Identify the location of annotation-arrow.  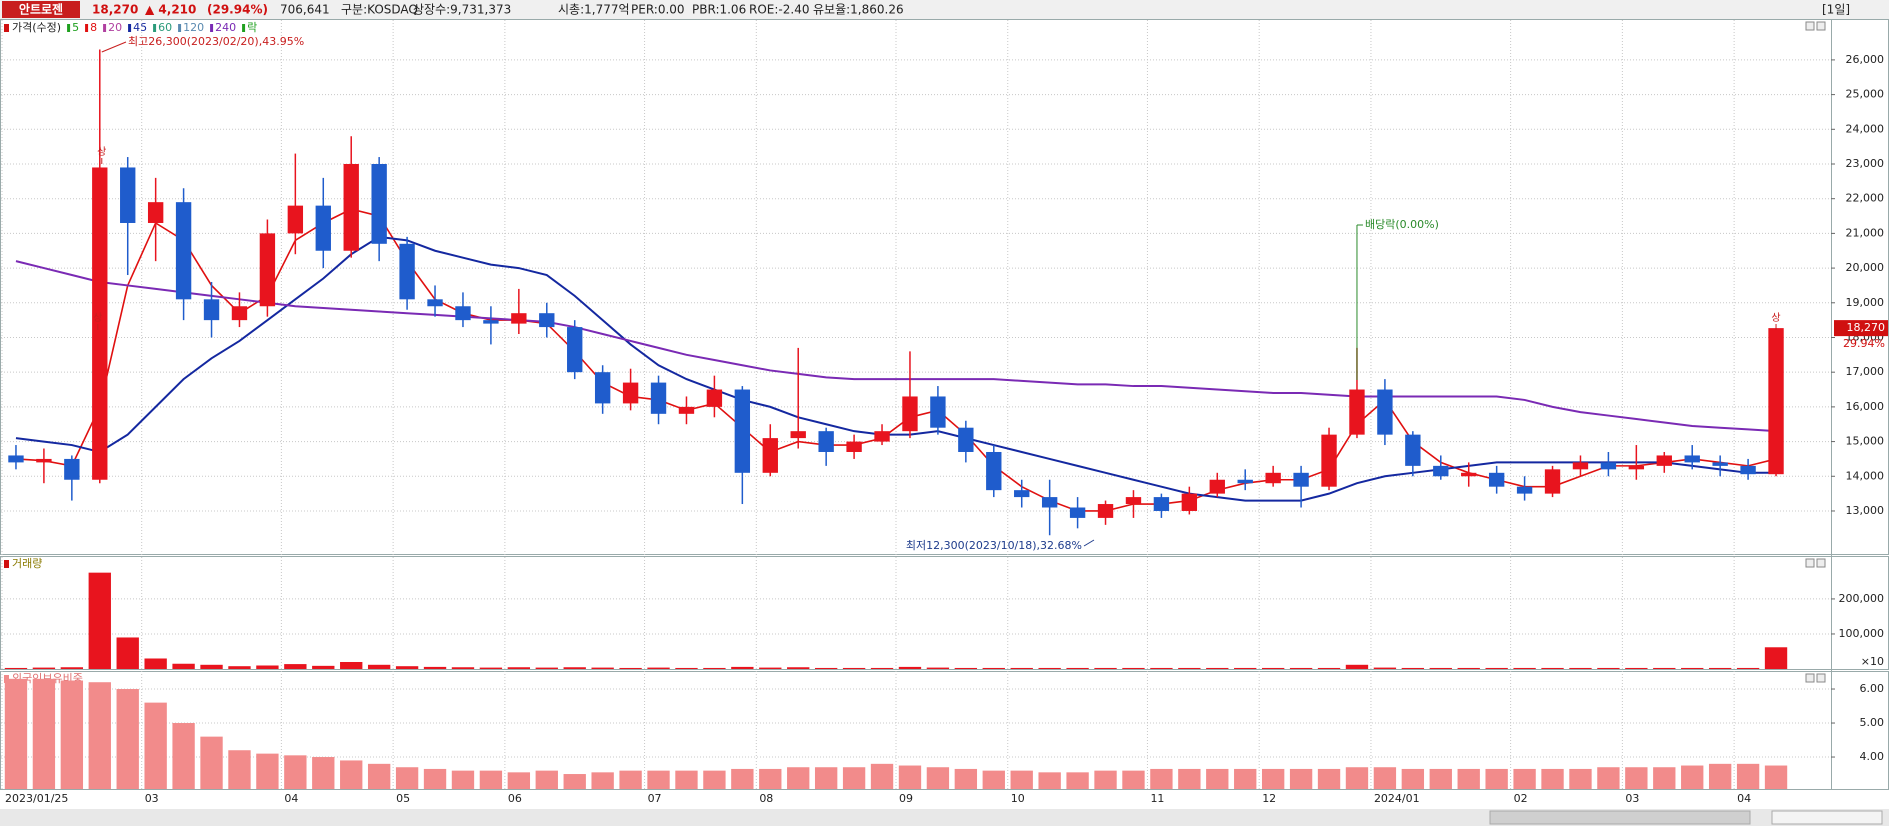
(1089, 543).